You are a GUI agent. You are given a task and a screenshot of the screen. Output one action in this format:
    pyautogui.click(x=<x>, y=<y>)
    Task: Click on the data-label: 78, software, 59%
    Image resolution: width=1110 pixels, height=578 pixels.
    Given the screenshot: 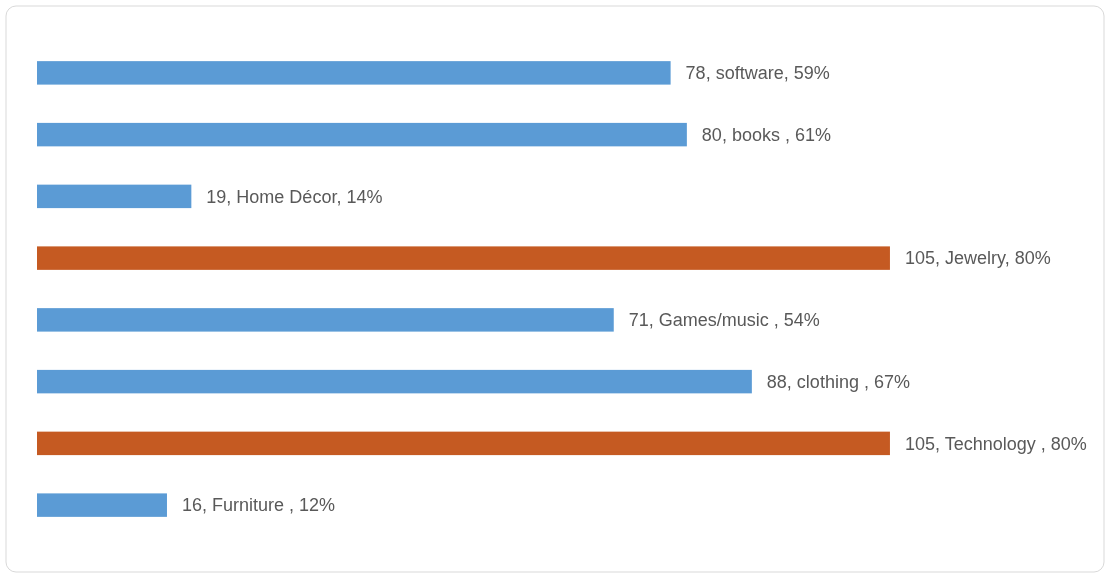 What is the action you would take?
    pyautogui.click(x=757, y=73)
    